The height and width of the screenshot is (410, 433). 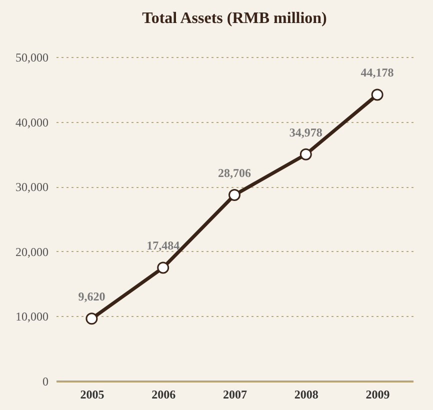 What do you see at coordinates (32, 251) in the screenshot?
I see `y-tick-label: 20,000` at bounding box center [32, 251].